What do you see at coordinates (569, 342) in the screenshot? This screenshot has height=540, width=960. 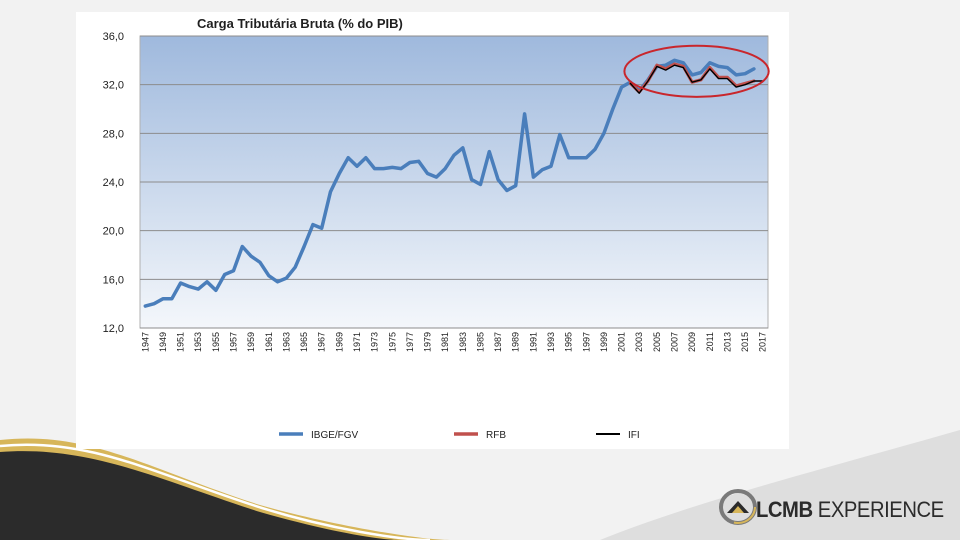 I see `x-tick-label: 1995` at bounding box center [569, 342].